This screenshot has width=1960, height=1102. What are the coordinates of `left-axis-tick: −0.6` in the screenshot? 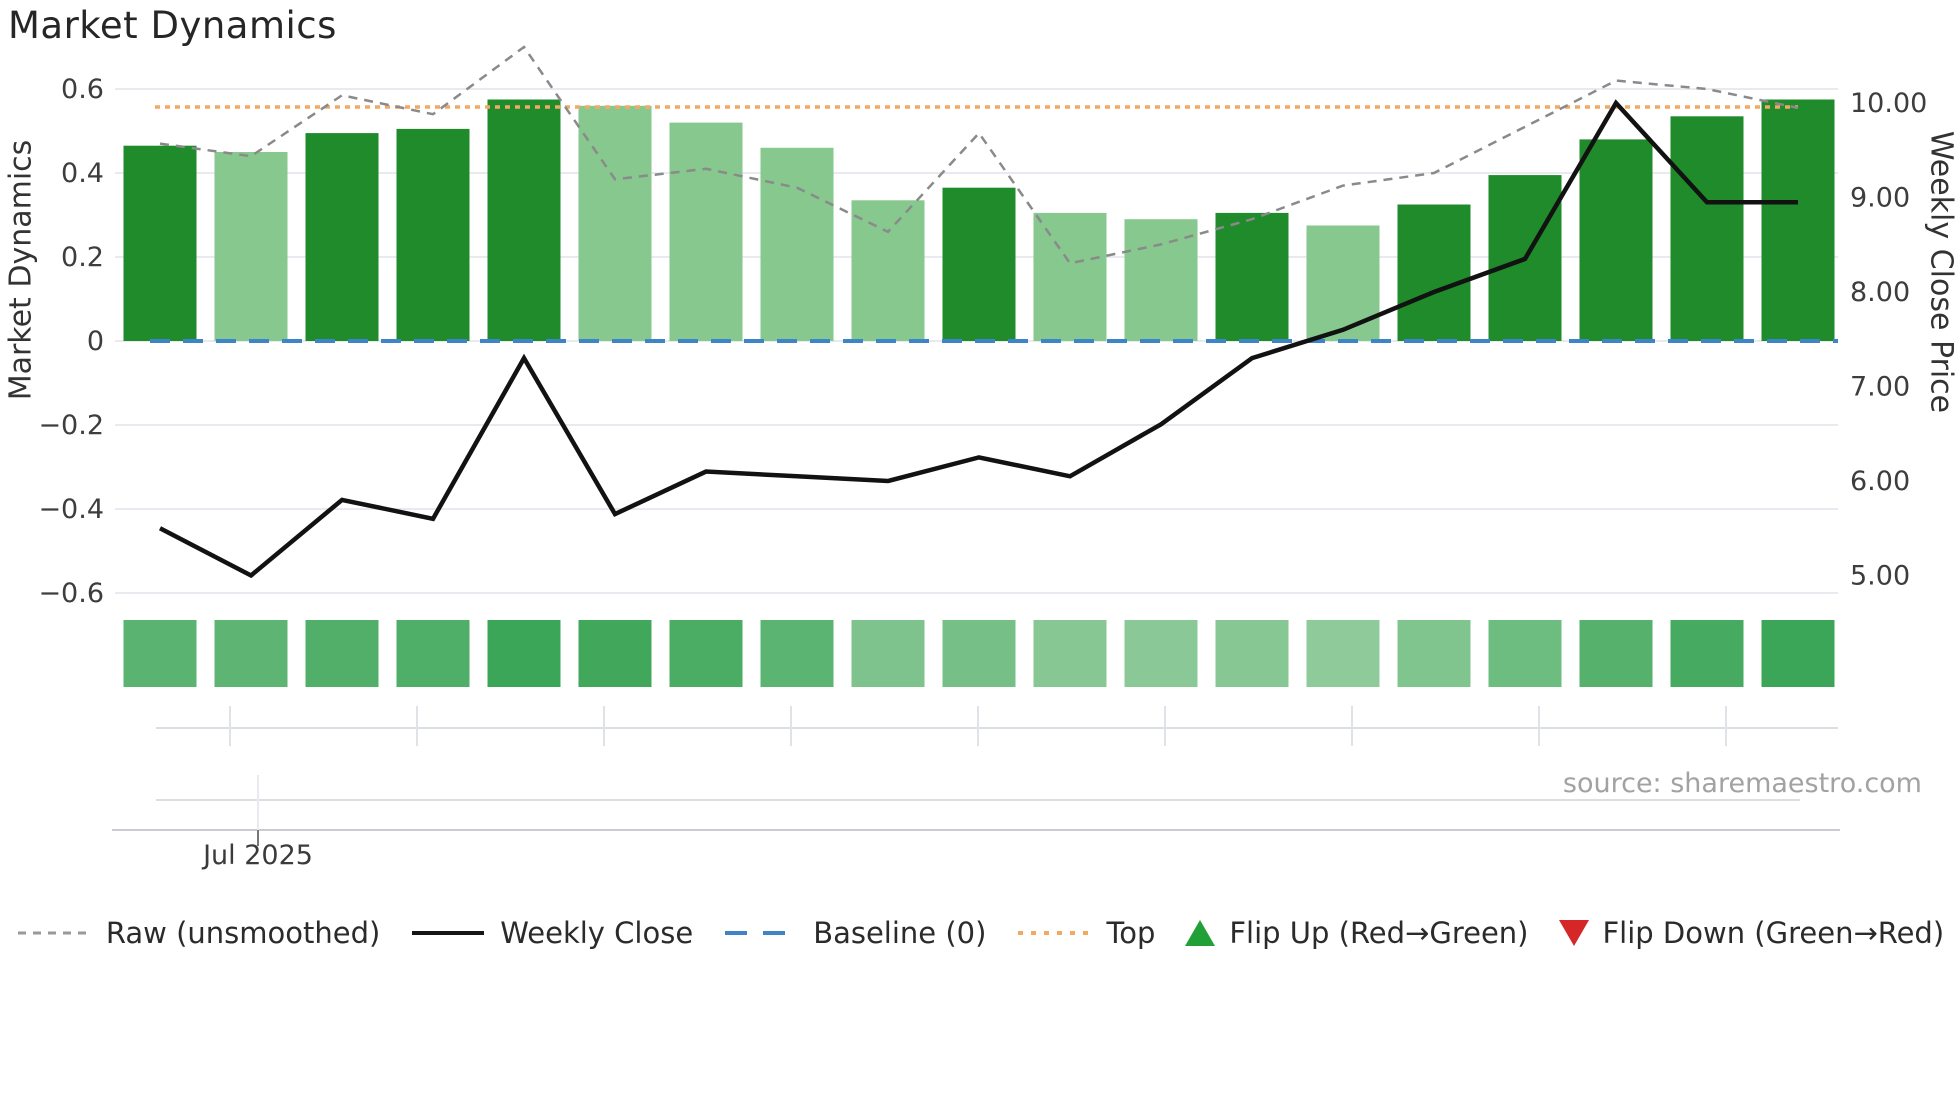 It's located at (71, 593).